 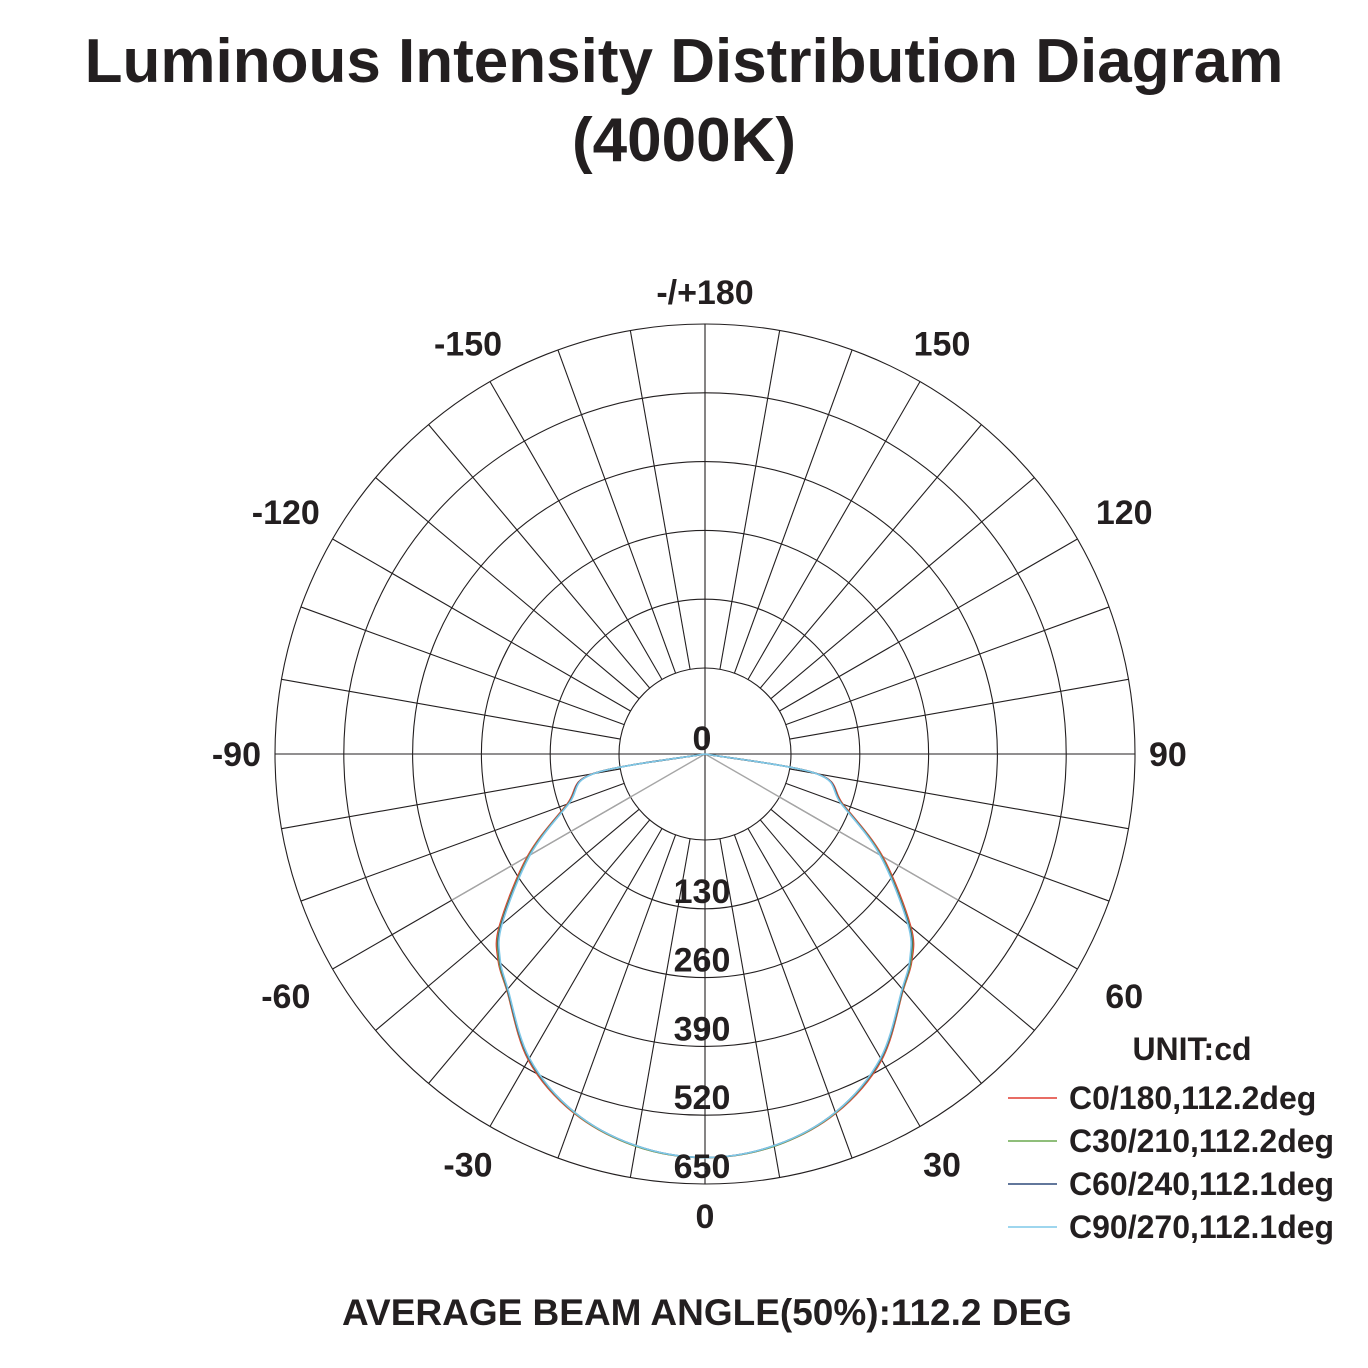 I want to click on radial-tick-label-650: 650, so click(x=702, y=1167).